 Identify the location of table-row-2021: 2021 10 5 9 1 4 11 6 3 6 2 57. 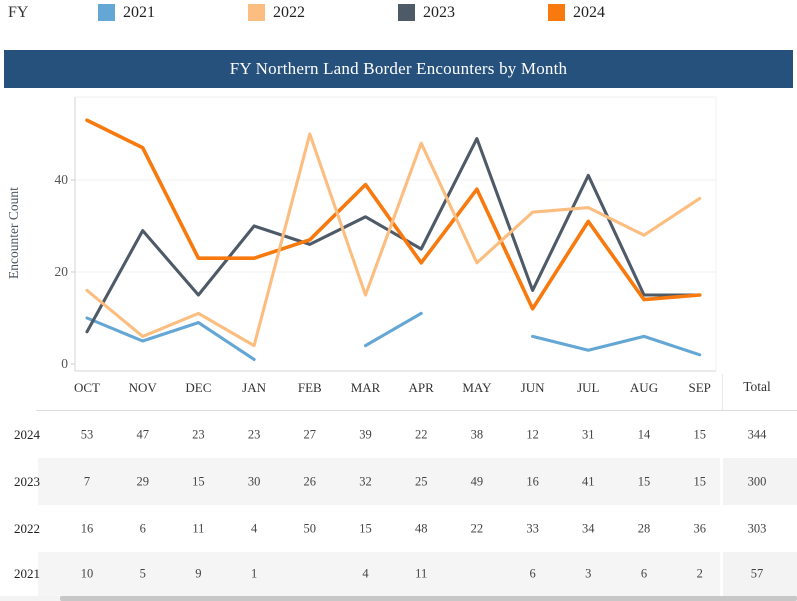
(398, 574).